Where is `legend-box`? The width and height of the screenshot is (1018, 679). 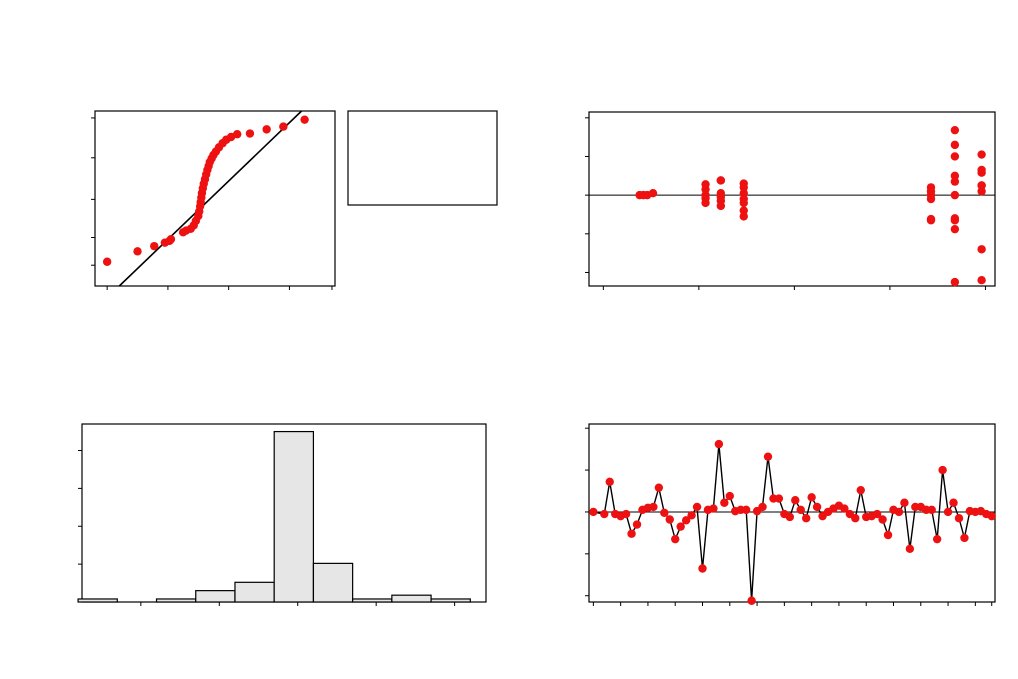
legend-box is located at coordinates (422, 158).